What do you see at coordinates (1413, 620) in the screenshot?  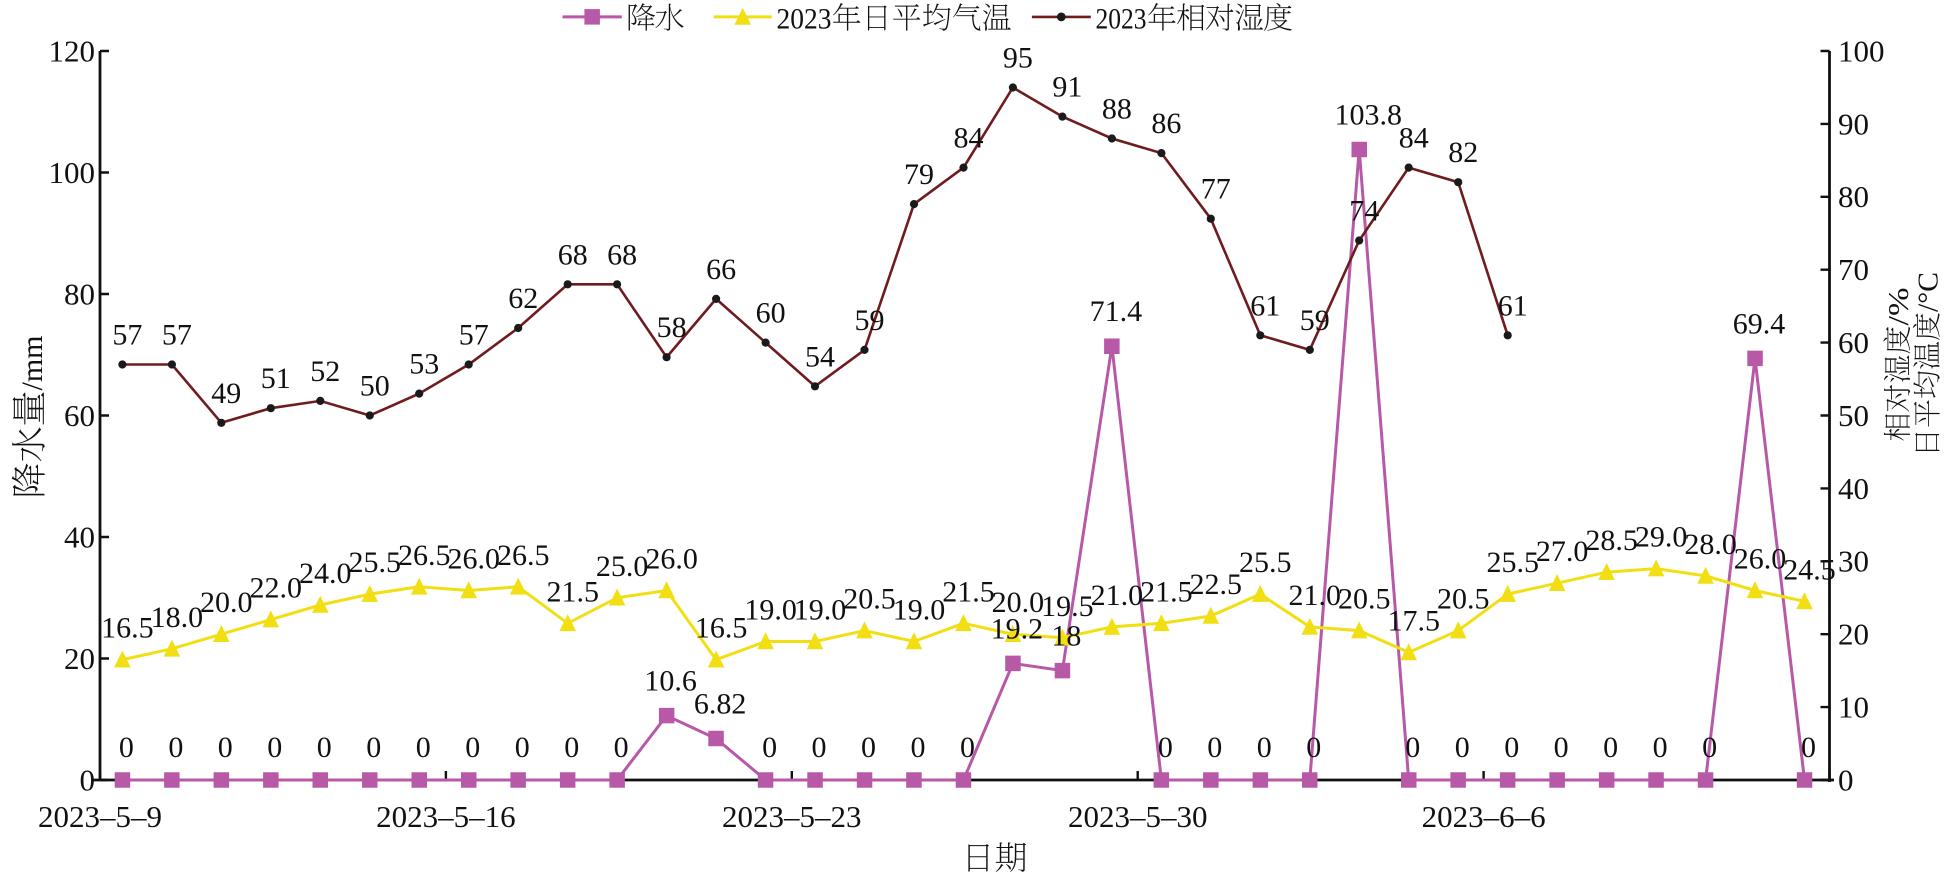 I see `svg-text: 17.5` at bounding box center [1413, 620].